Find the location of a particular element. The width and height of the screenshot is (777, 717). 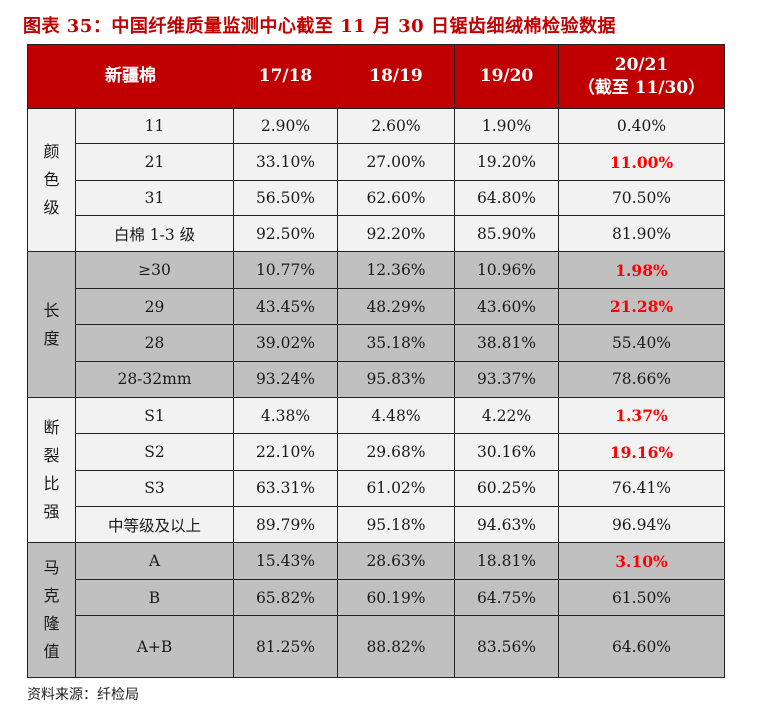

value-cell: 60.19% is located at coordinates (396, 597).